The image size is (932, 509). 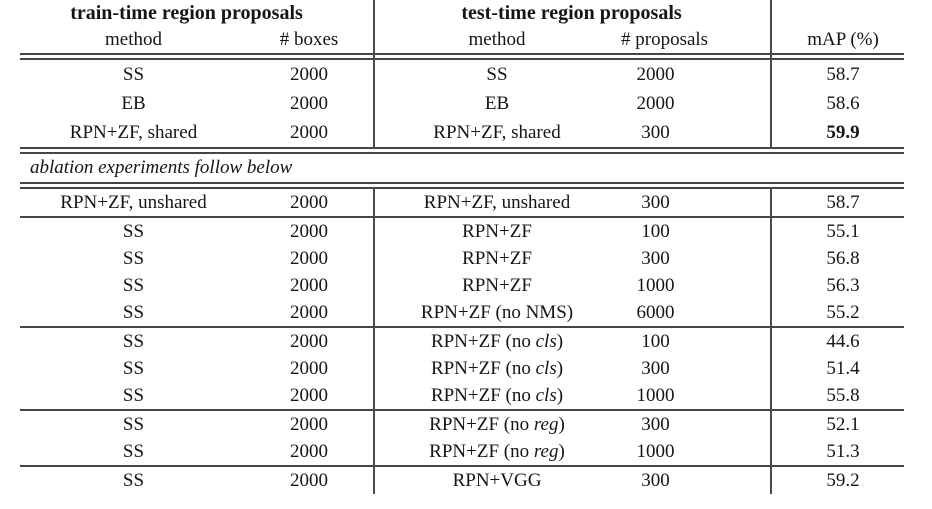 I want to click on map-cell: 55.1, so click(x=843, y=231).